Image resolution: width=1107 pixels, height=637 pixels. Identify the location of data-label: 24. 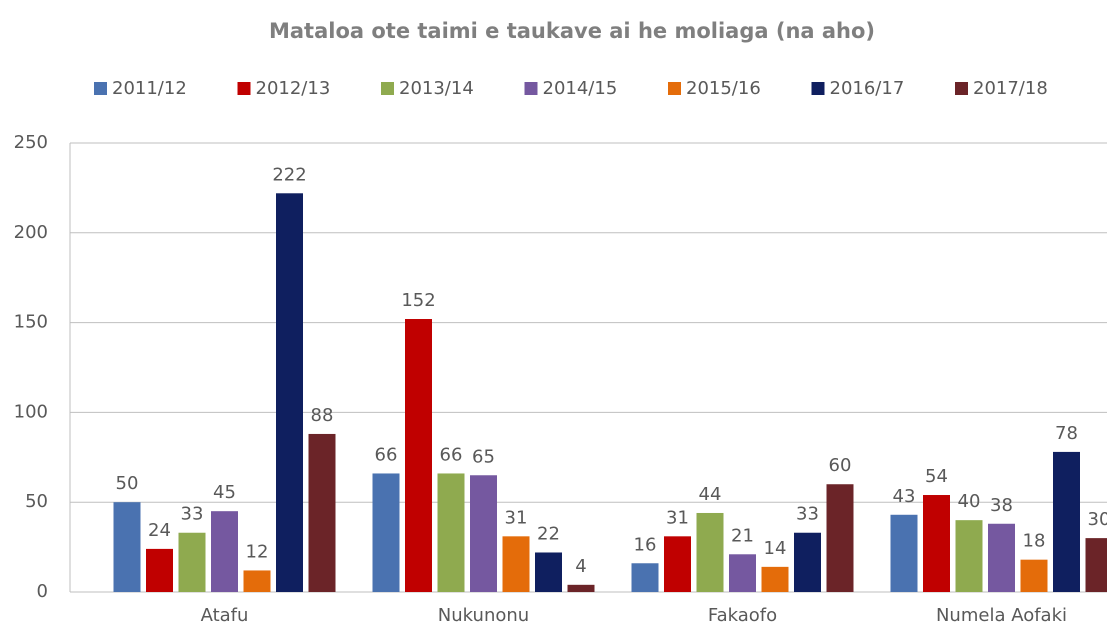
(159, 530).